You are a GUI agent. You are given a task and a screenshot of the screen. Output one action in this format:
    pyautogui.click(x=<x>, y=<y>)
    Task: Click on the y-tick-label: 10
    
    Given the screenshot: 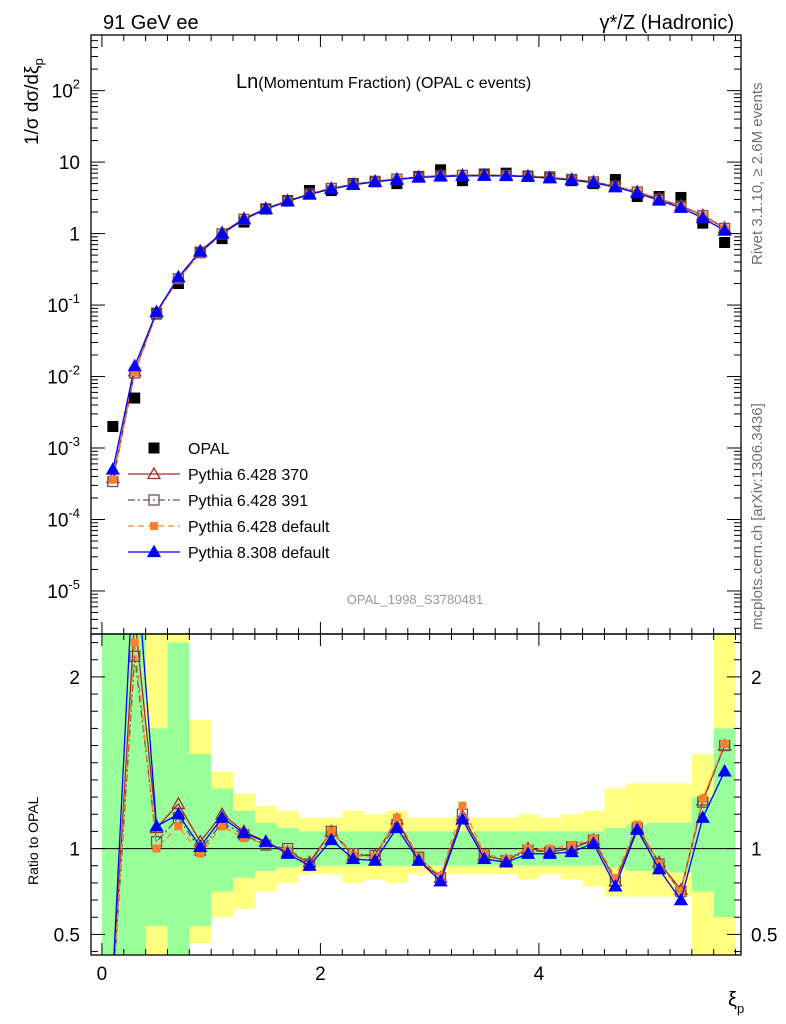 What is the action you would take?
    pyautogui.click(x=69, y=163)
    